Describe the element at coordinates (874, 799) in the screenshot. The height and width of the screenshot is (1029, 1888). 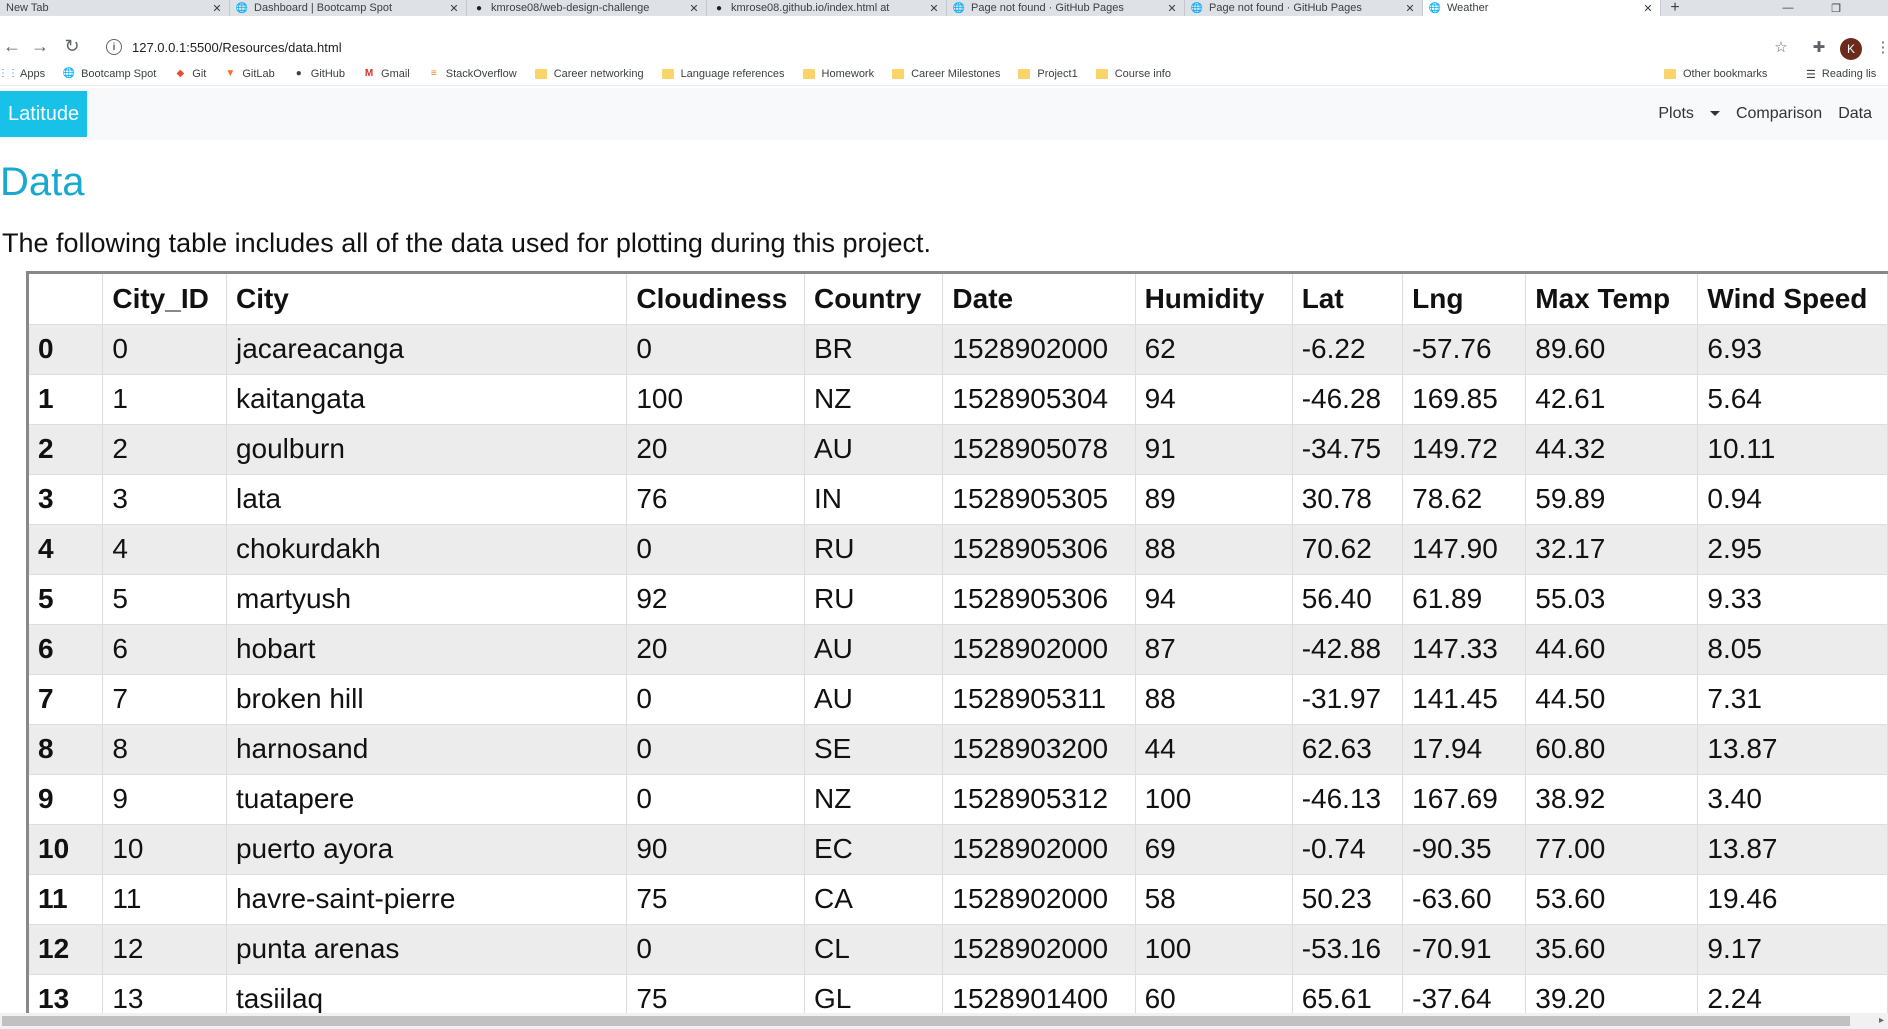
I see `table-cell: NZ` at that location.